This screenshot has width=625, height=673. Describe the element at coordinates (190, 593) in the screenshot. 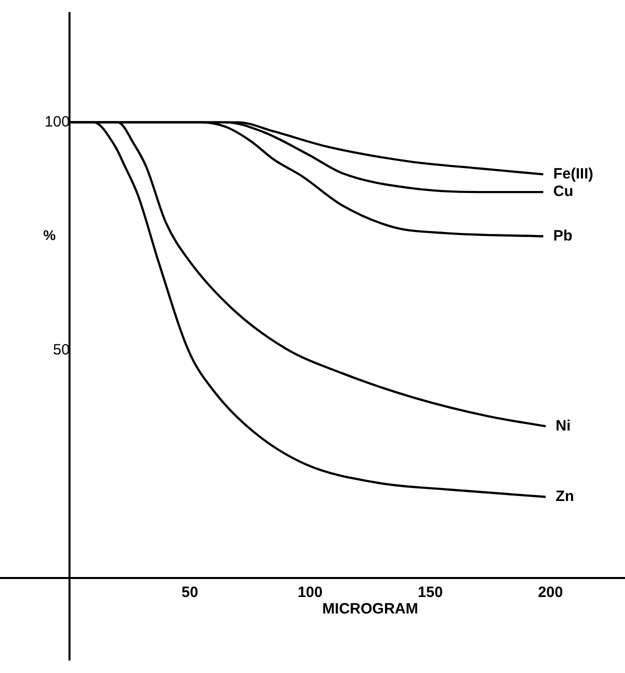

I see `x-tick-label: 50` at that location.